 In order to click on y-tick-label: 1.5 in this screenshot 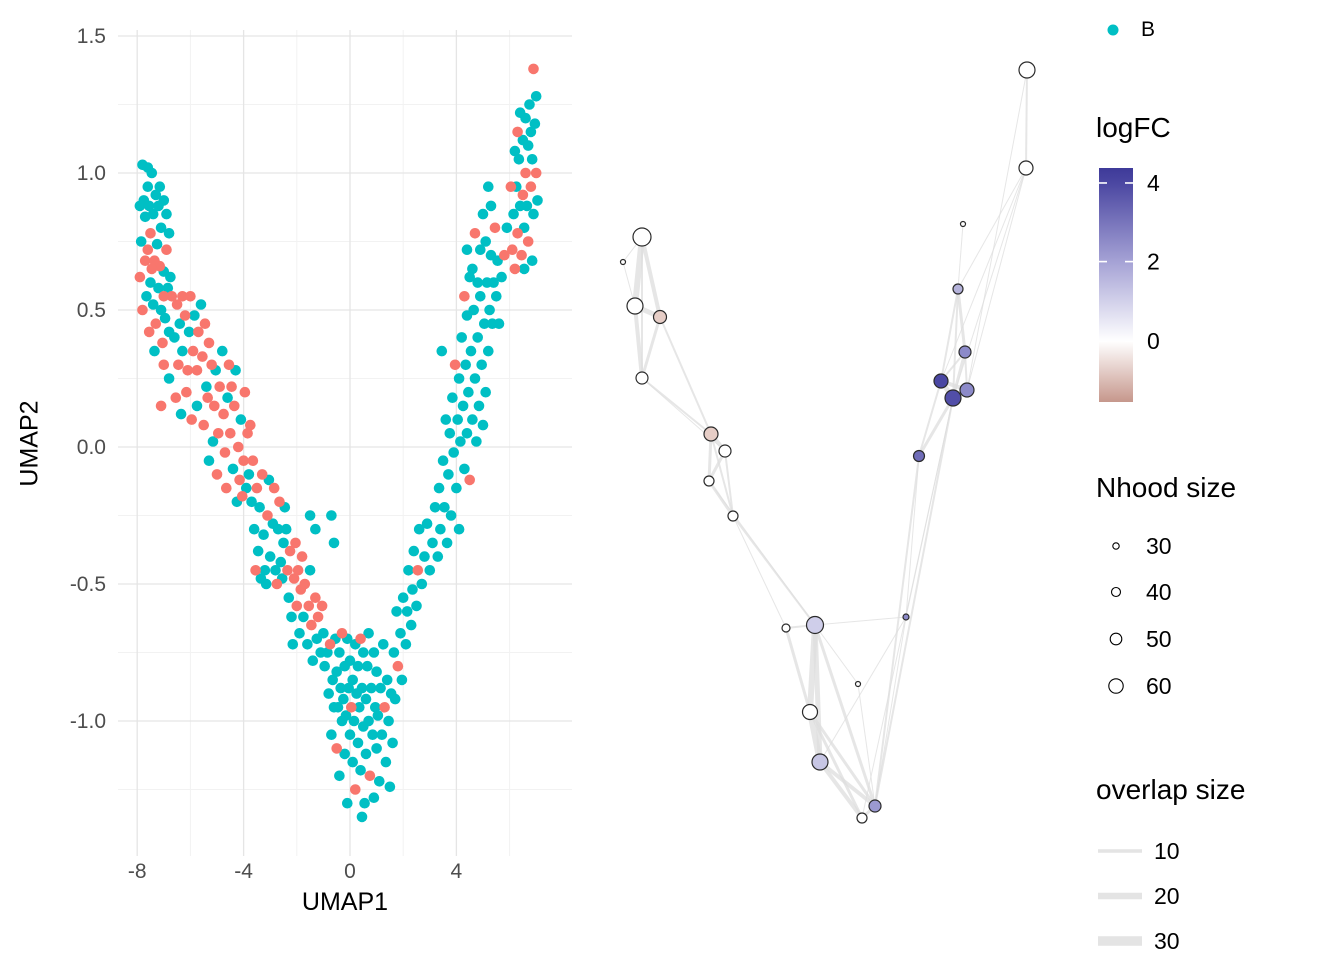, I will do `click(91, 36)`.